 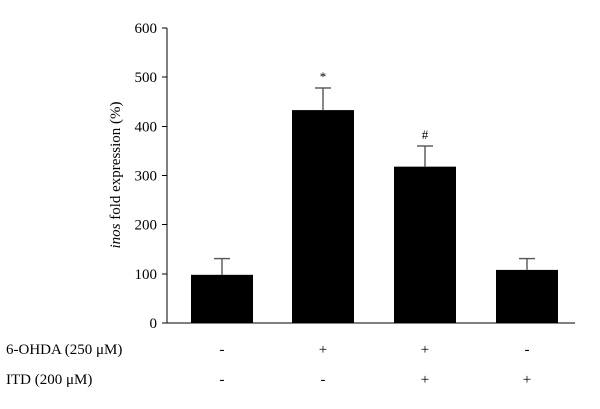 What do you see at coordinates (425, 134) in the screenshot?
I see `significance-marker: #` at bounding box center [425, 134].